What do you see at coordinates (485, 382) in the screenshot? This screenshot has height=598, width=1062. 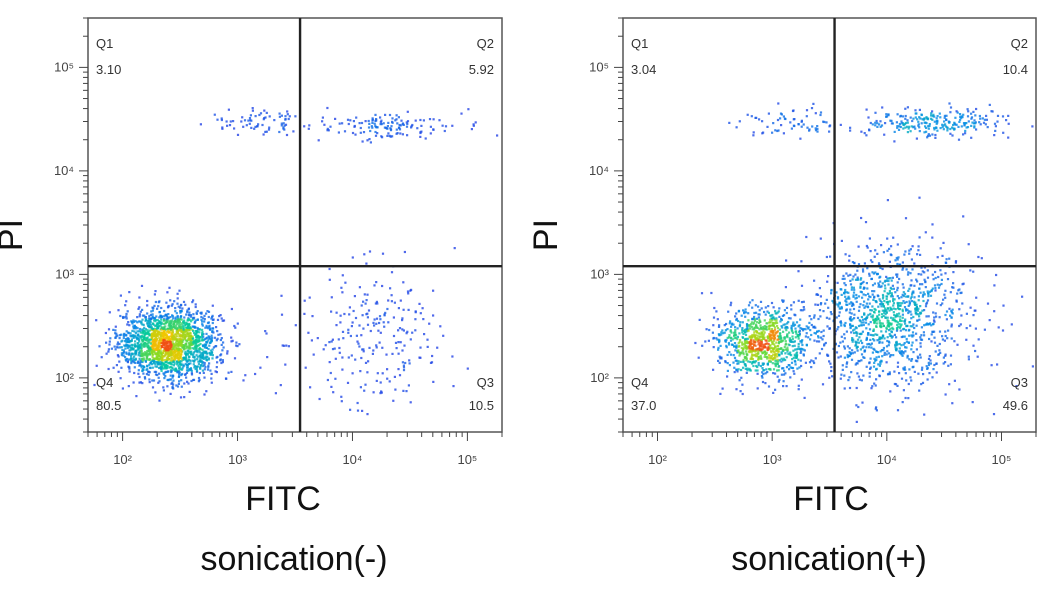 I see `quadrant-label-q3: Q3` at bounding box center [485, 382].